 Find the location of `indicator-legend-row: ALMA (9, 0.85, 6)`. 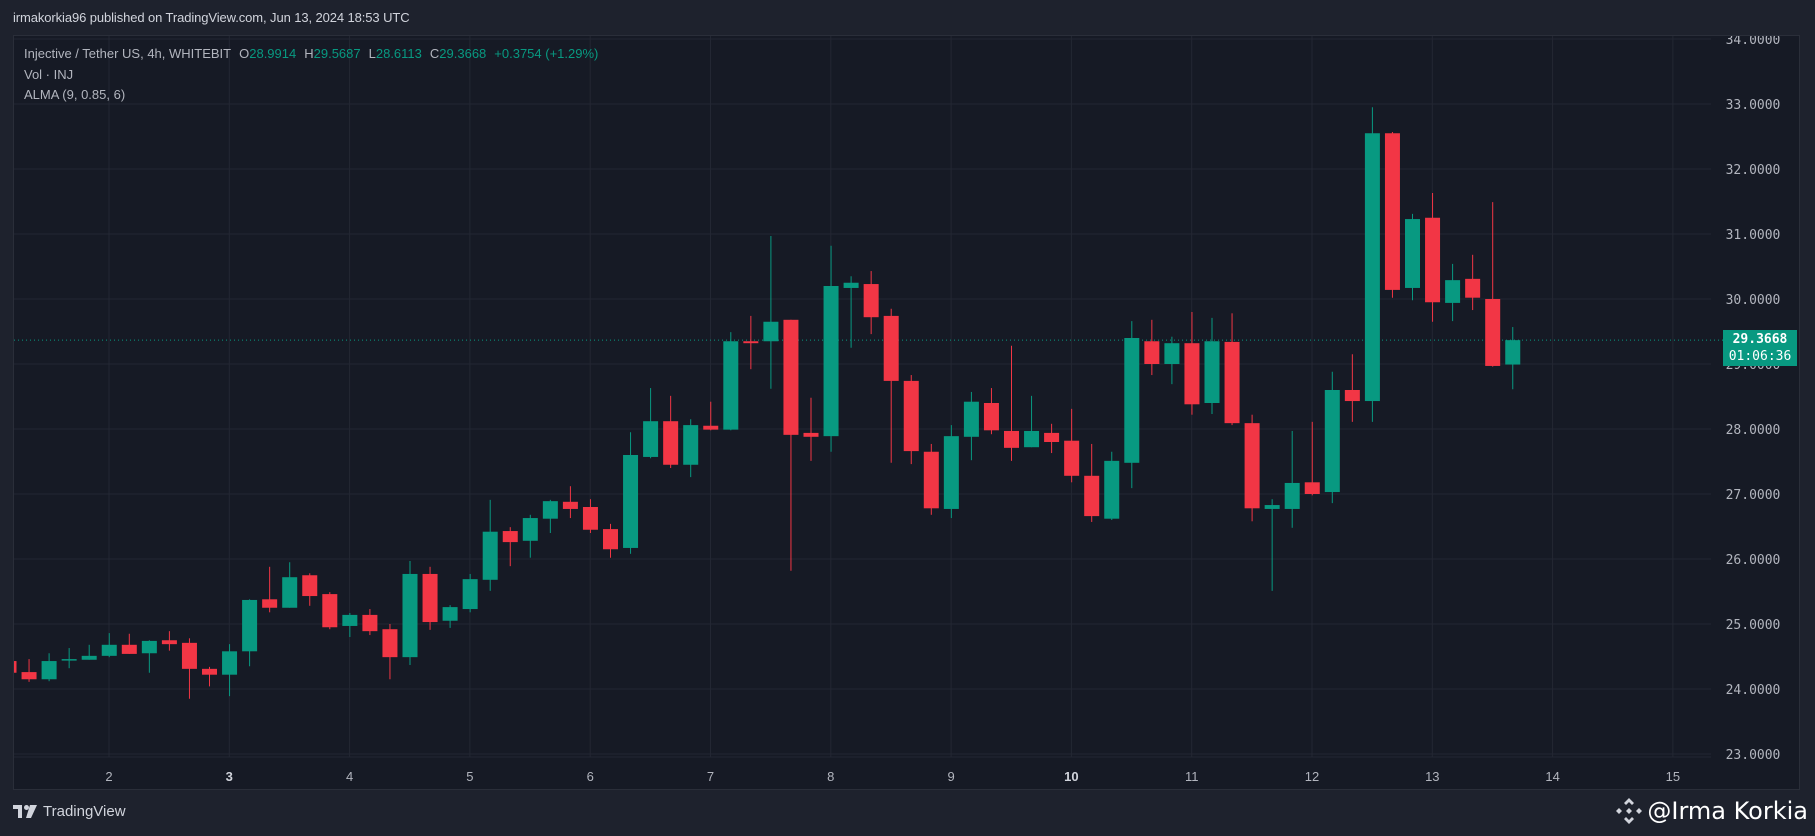

indicator-legend-row: ALMA (9, 0.85, 6) is located at coordinates (75, 94).